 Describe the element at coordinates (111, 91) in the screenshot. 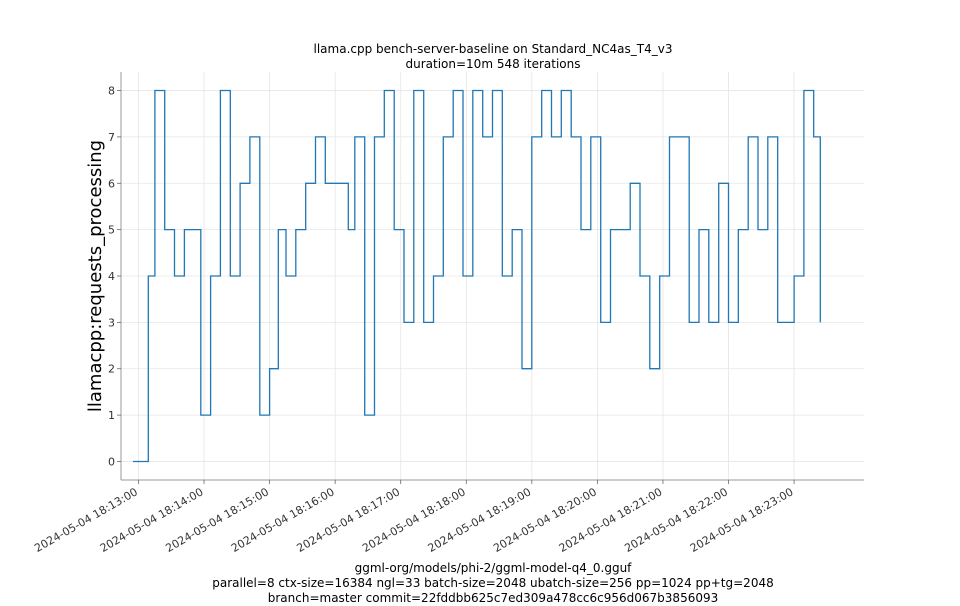

I see `y-tick-label: 8` at that location.